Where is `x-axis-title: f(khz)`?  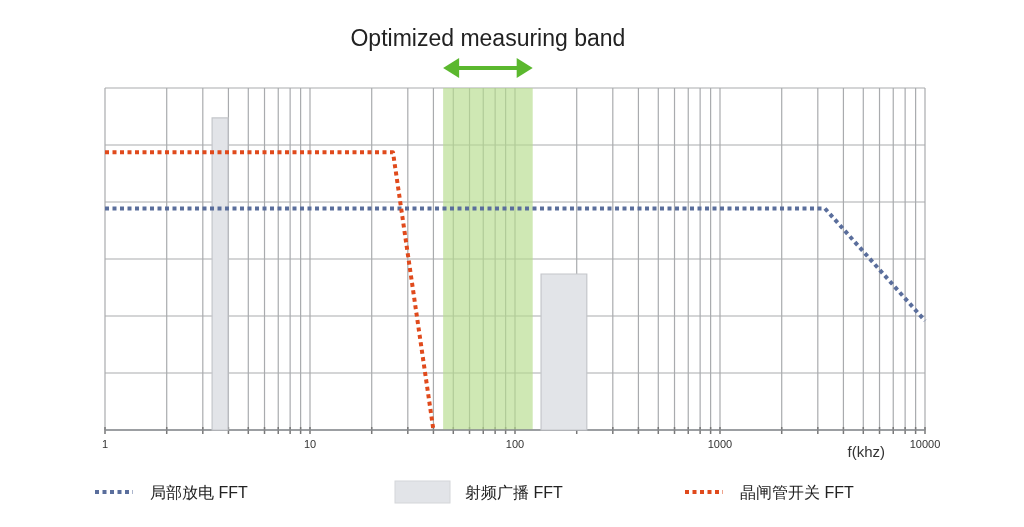 x-axis-title: f(khz) is located at coordinates (866, 451).